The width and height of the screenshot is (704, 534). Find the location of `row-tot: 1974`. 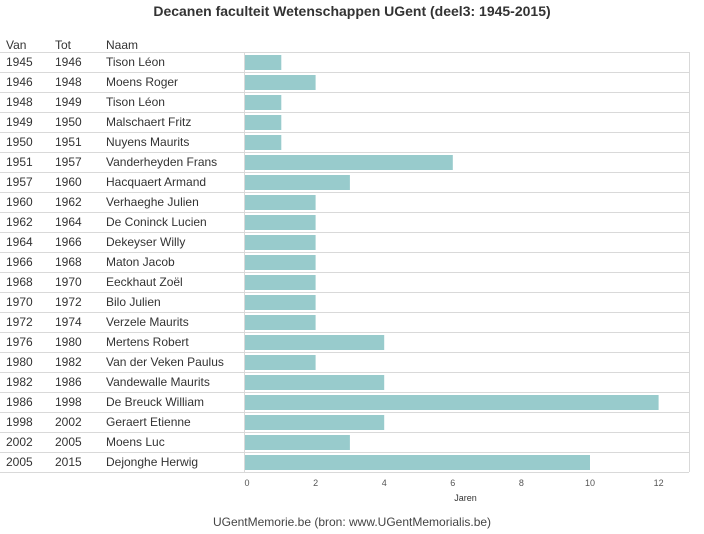

row-tot: 1974 is located at coordinates (68, 322).